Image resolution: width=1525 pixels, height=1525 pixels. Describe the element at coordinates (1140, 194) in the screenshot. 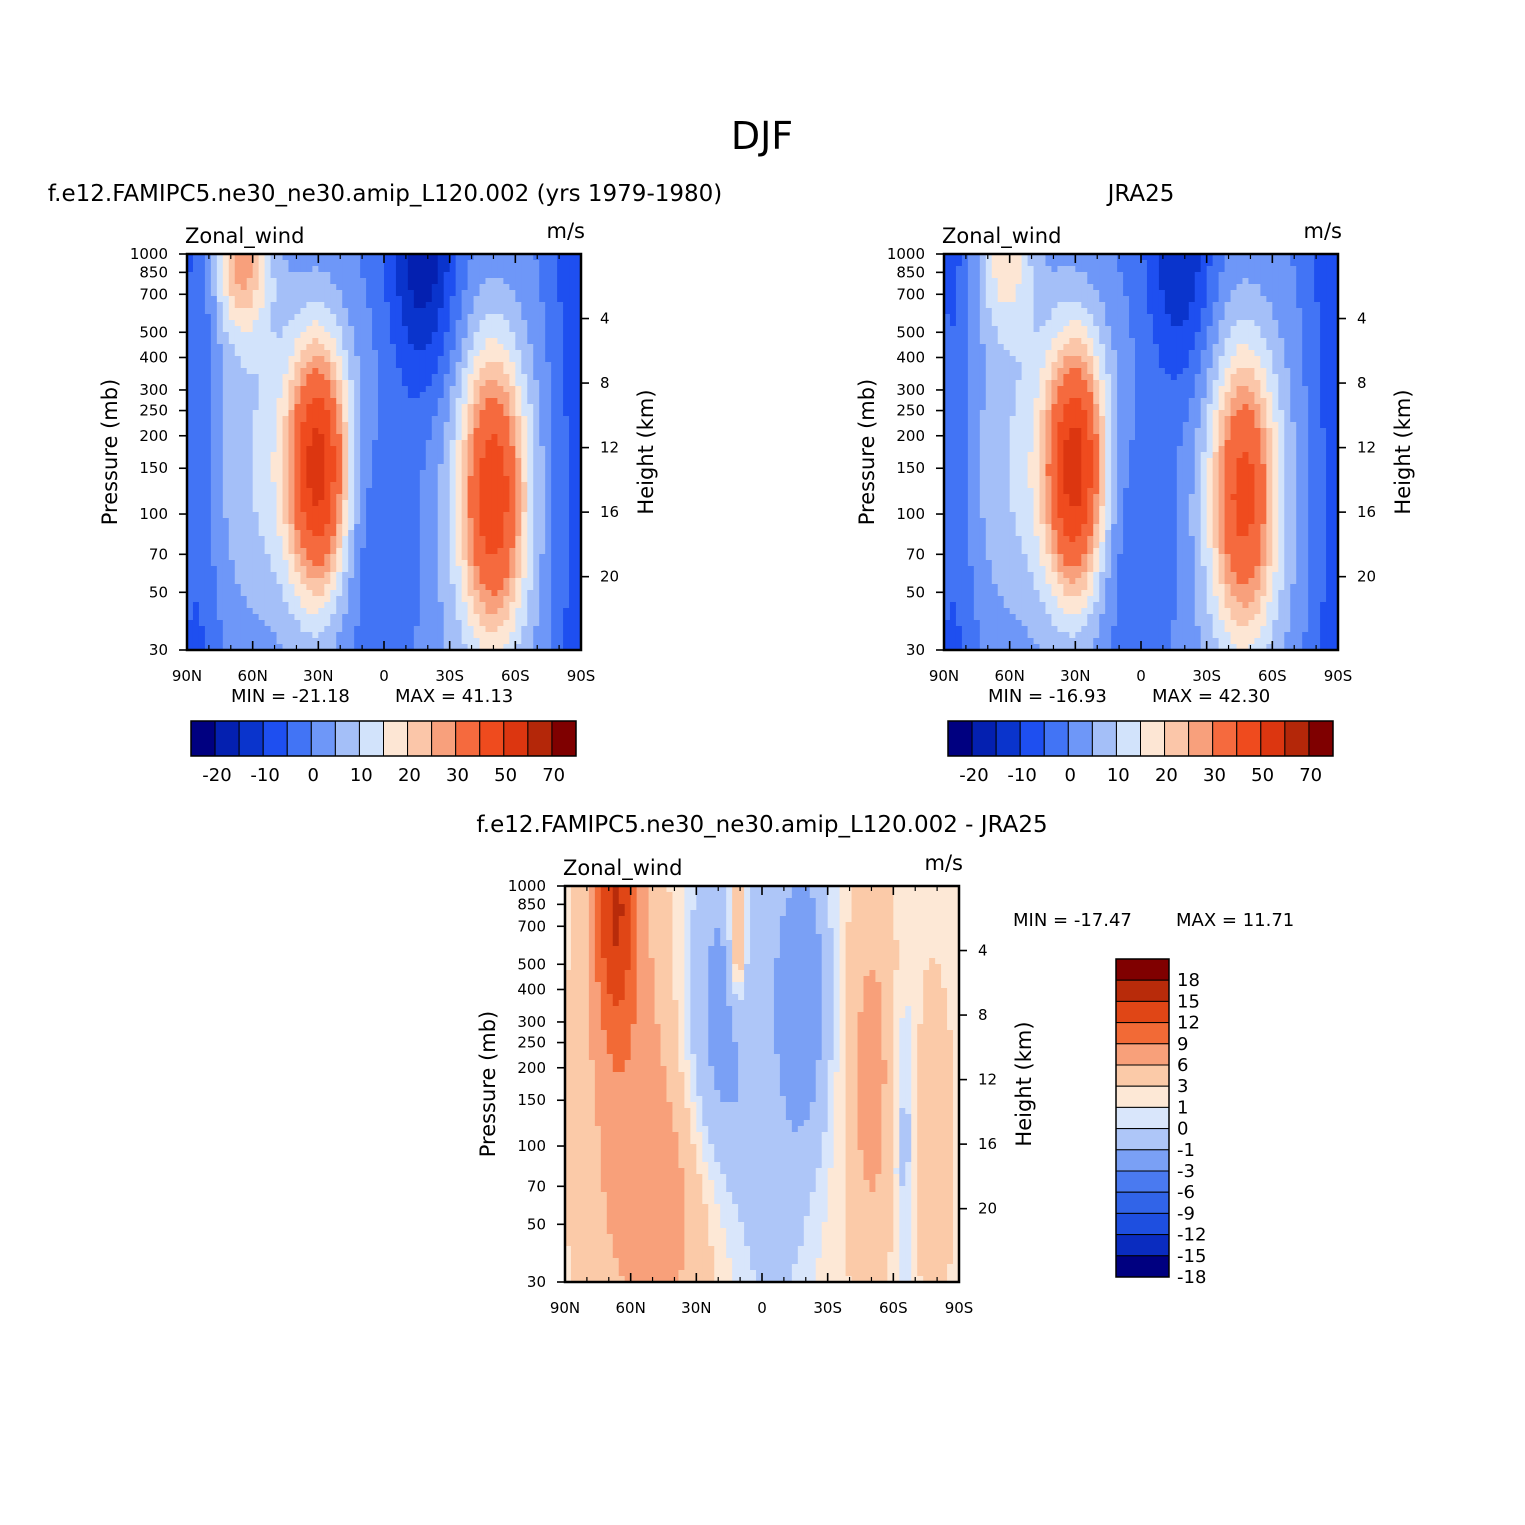

I see `panel-title: JRA25` at that location.